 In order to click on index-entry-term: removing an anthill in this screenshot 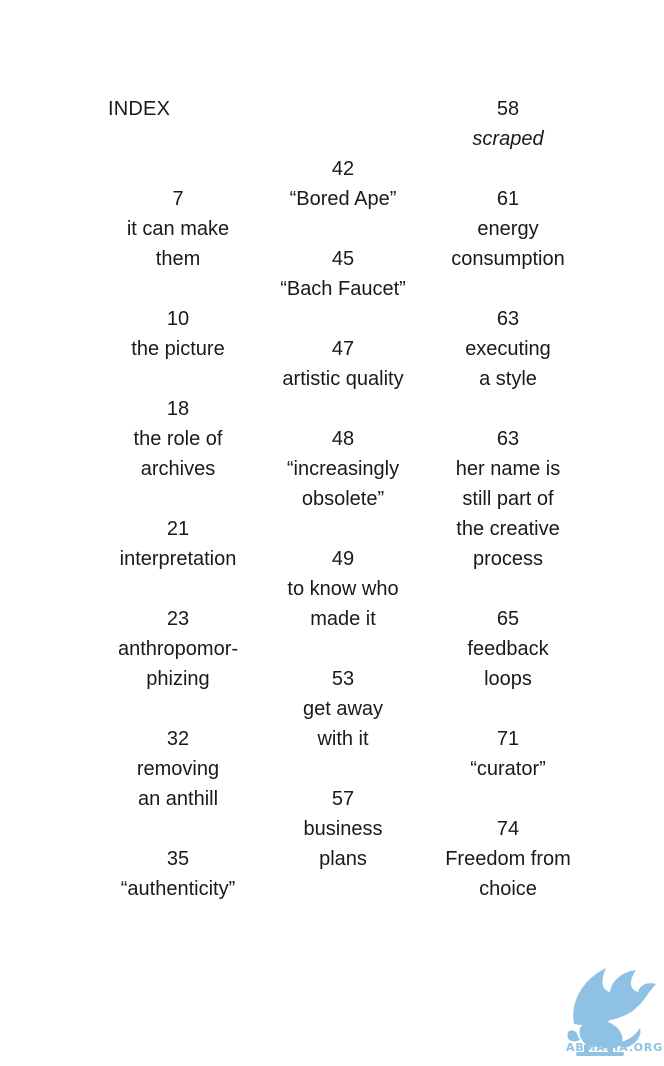, I will do `click(178, 784)`.